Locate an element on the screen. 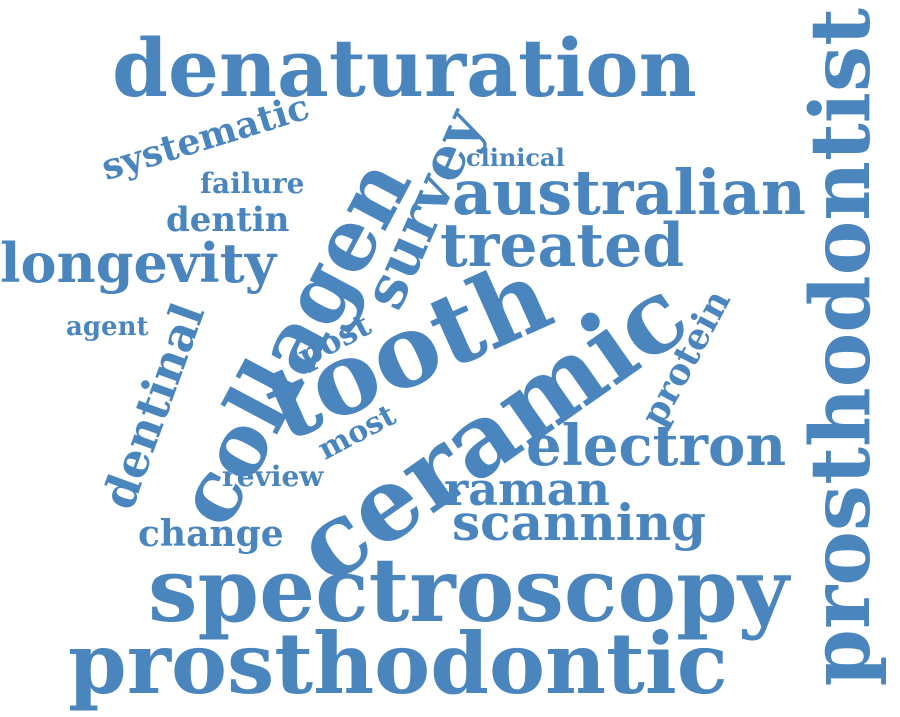  word-scanning: scanning is located at coordinates (579, 522).